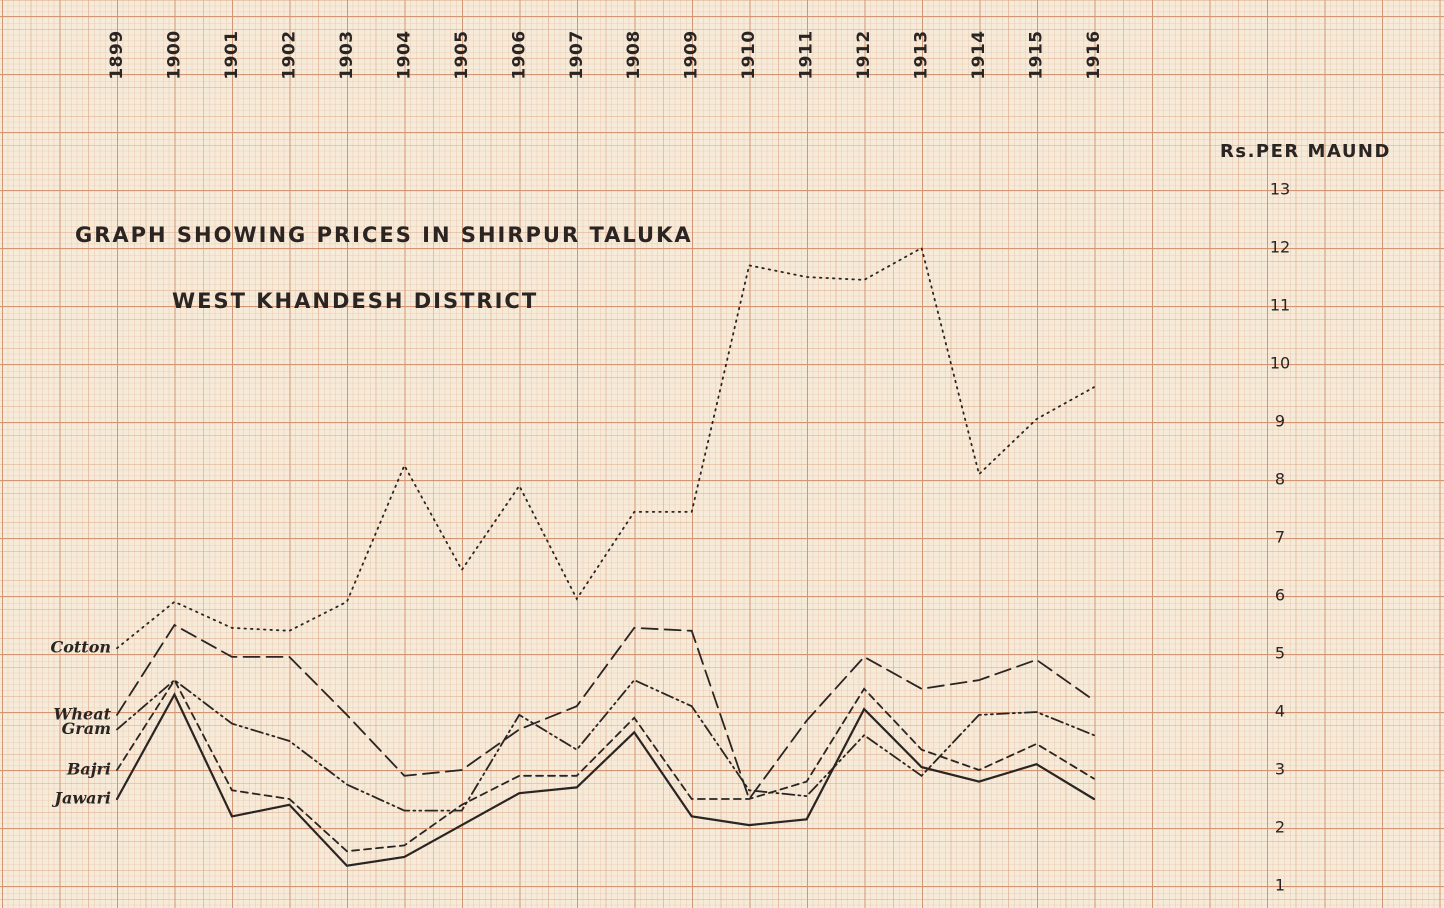  What do you see at coordinates (82, 713) in the screenshot?
I see `legend-label: Wheat` at bounding box center [82, 713].